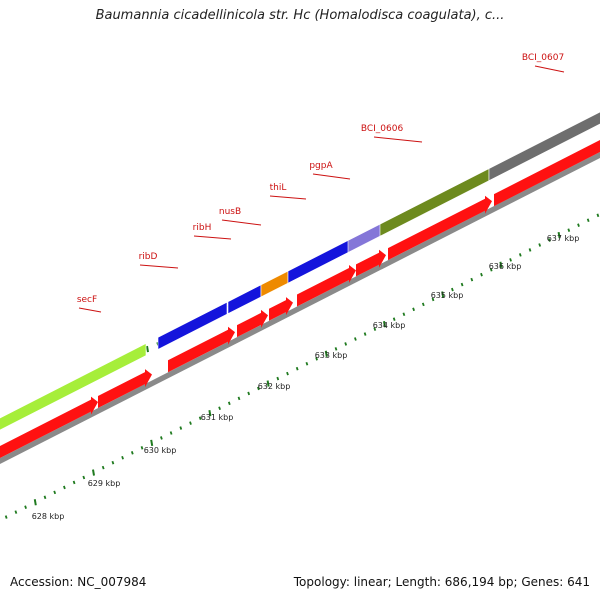  I want to click on gene-label: BCI_0607, so click(543, 58).